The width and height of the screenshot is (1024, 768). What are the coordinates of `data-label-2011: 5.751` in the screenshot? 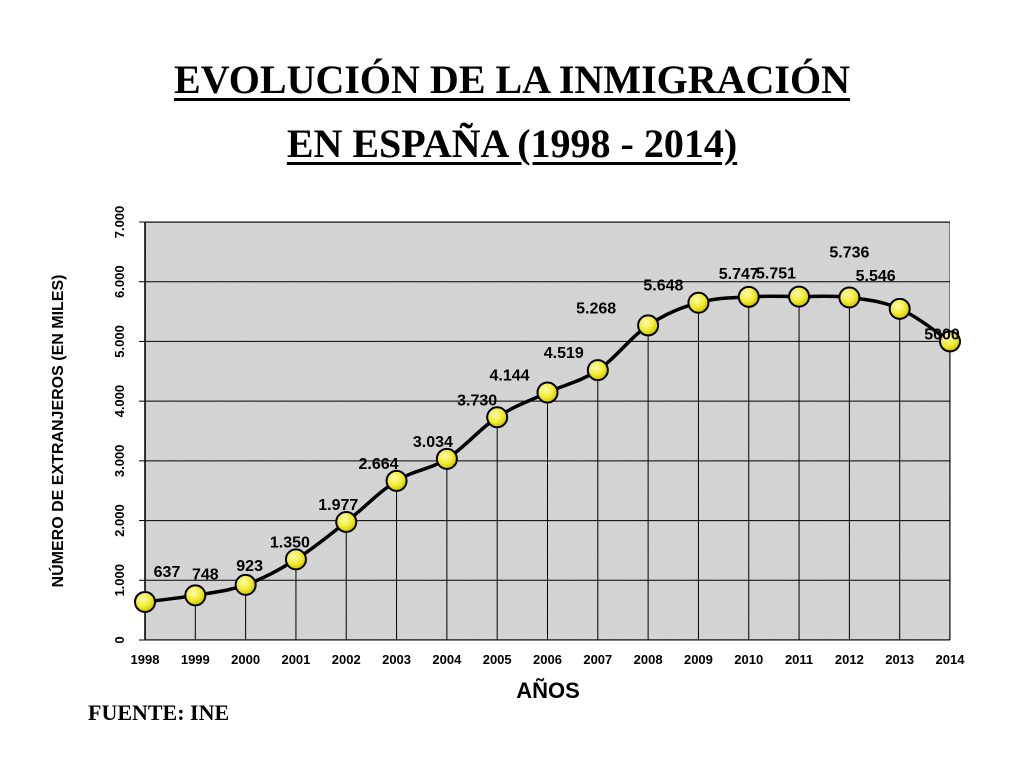 It's located at (776, 274).